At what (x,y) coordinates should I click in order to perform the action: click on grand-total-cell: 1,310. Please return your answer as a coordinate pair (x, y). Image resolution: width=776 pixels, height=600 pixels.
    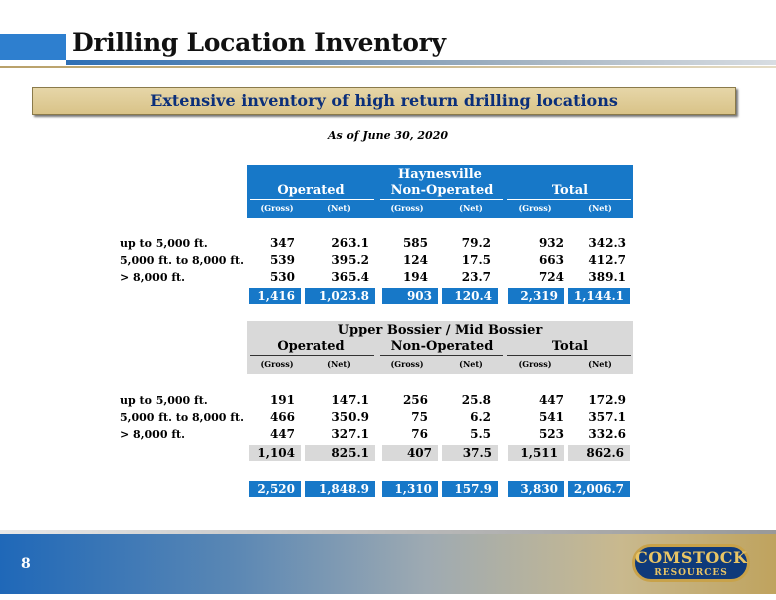
    Looking at the image, I should click on (410, 489).